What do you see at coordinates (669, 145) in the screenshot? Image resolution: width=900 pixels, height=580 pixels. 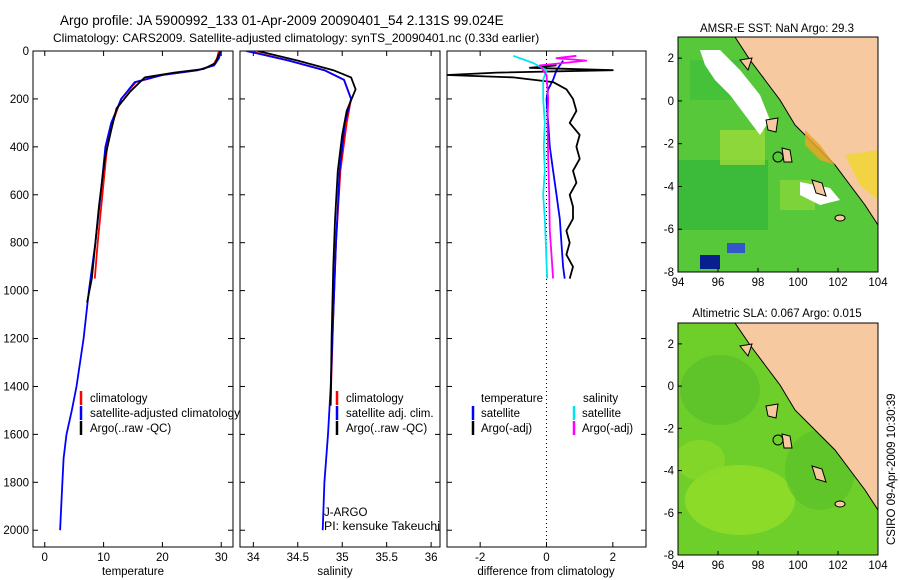 I see `sst-map-lat-tick-label: -2` at bounding box center [669, 145].